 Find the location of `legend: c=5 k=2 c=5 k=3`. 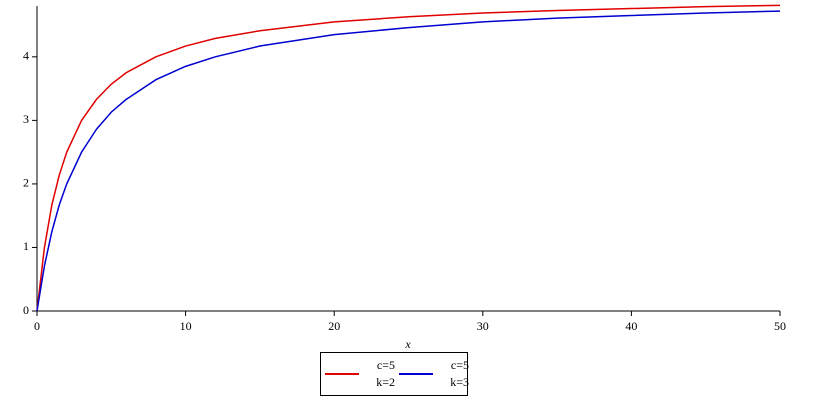

legend: c=5 k=2 c=5 k=3 is located at coordinates (394, 374).